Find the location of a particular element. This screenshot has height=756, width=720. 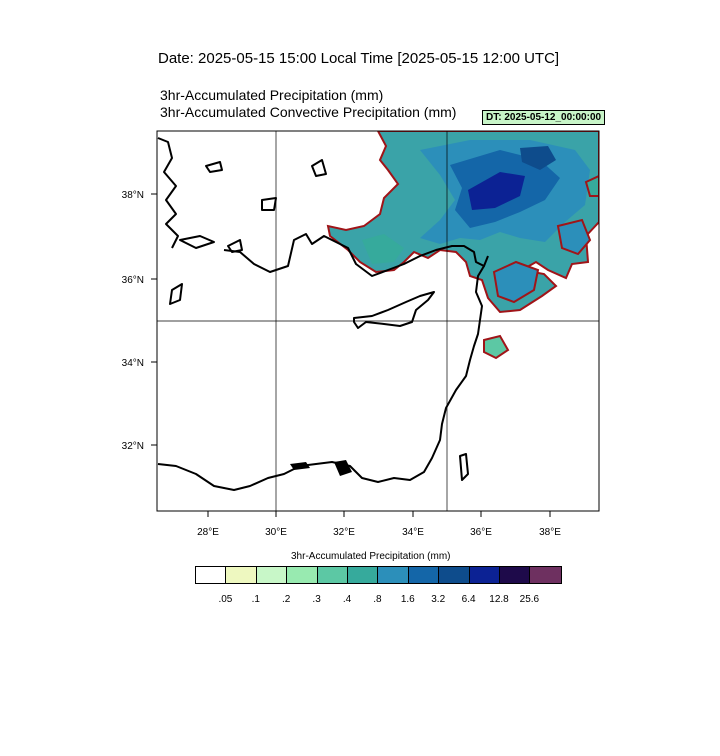

lat-label-34: 34°N is located at coordinates (133, 363).